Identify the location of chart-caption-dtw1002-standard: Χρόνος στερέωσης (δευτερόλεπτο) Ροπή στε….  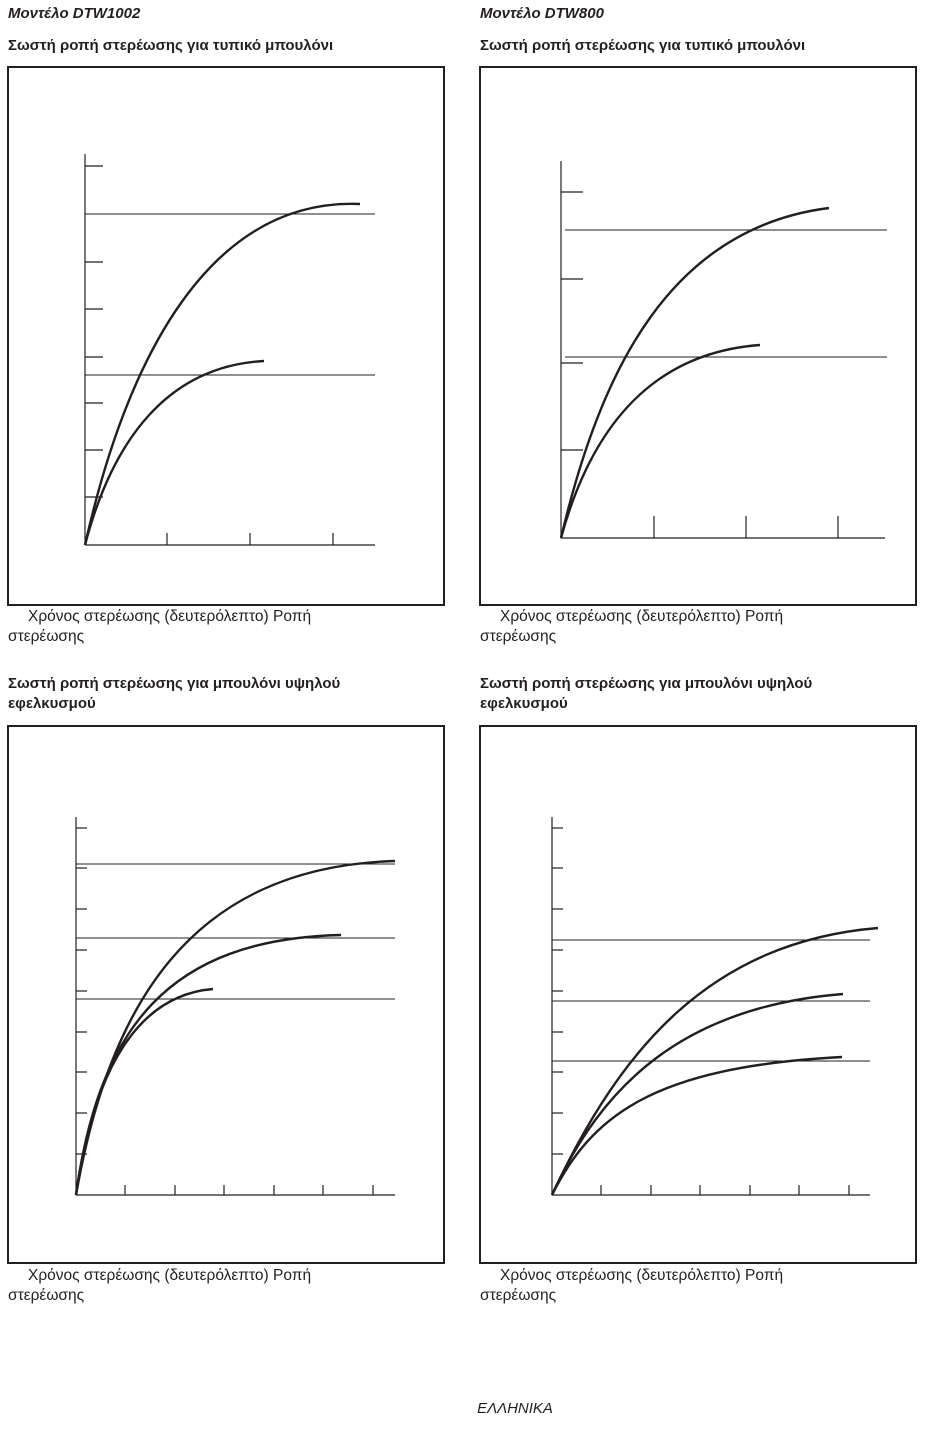
(228, 627).